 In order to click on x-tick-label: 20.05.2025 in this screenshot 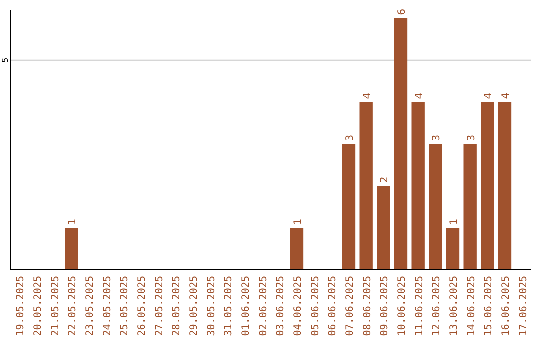, I will do `click(38, 306)`.